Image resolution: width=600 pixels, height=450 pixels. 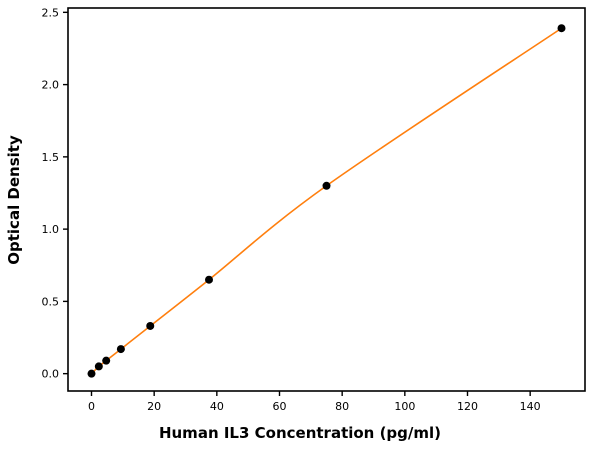 I want to click on x-tick-label: 140, so click(x=530, y=406).